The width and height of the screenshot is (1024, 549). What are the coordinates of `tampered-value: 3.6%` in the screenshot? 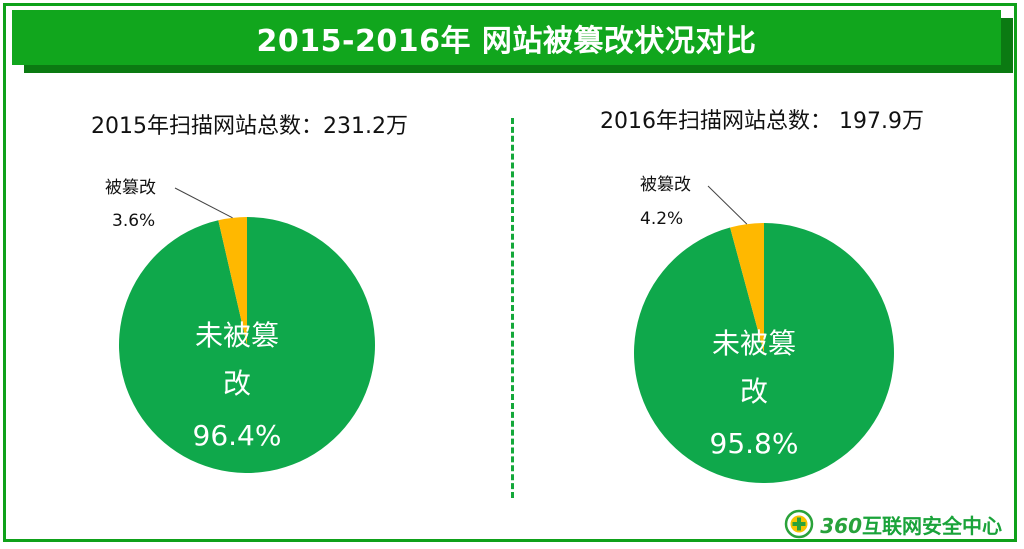 It's located at (133, 221).